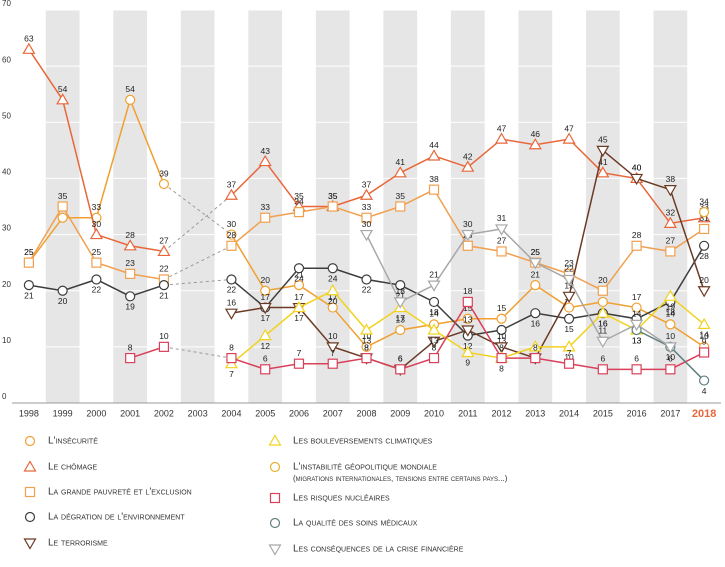 Image resolution: width=725 pixels, height=567 pixels. Describe the element at coordinates (536, 134) in the screenshot. I see `data-label: 46` at that location.